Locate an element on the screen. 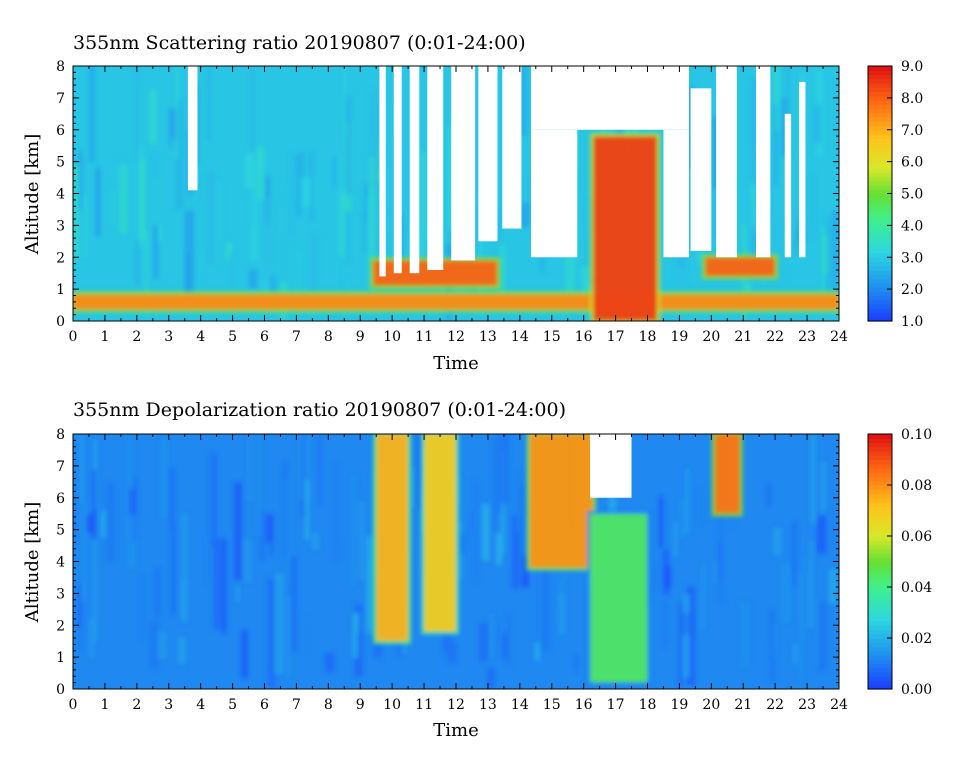 The height and width of the screenshot is (770, 960). x-tick-label: 3 is located at coordinates (168, 705).